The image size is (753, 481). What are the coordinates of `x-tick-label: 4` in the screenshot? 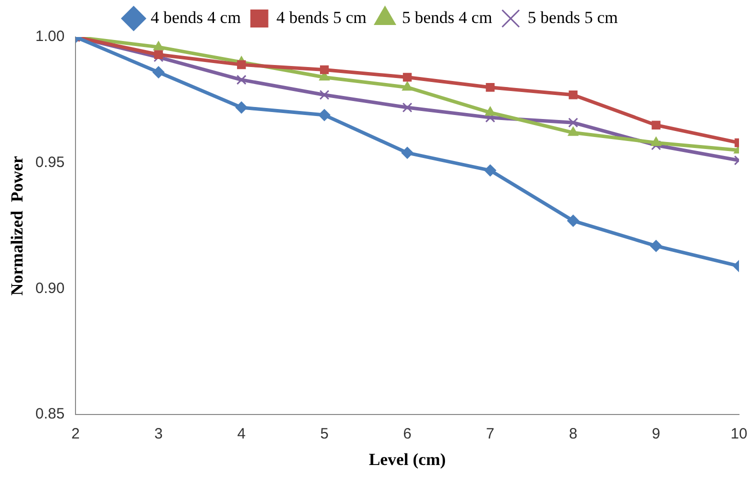 It's located at (241, 434).